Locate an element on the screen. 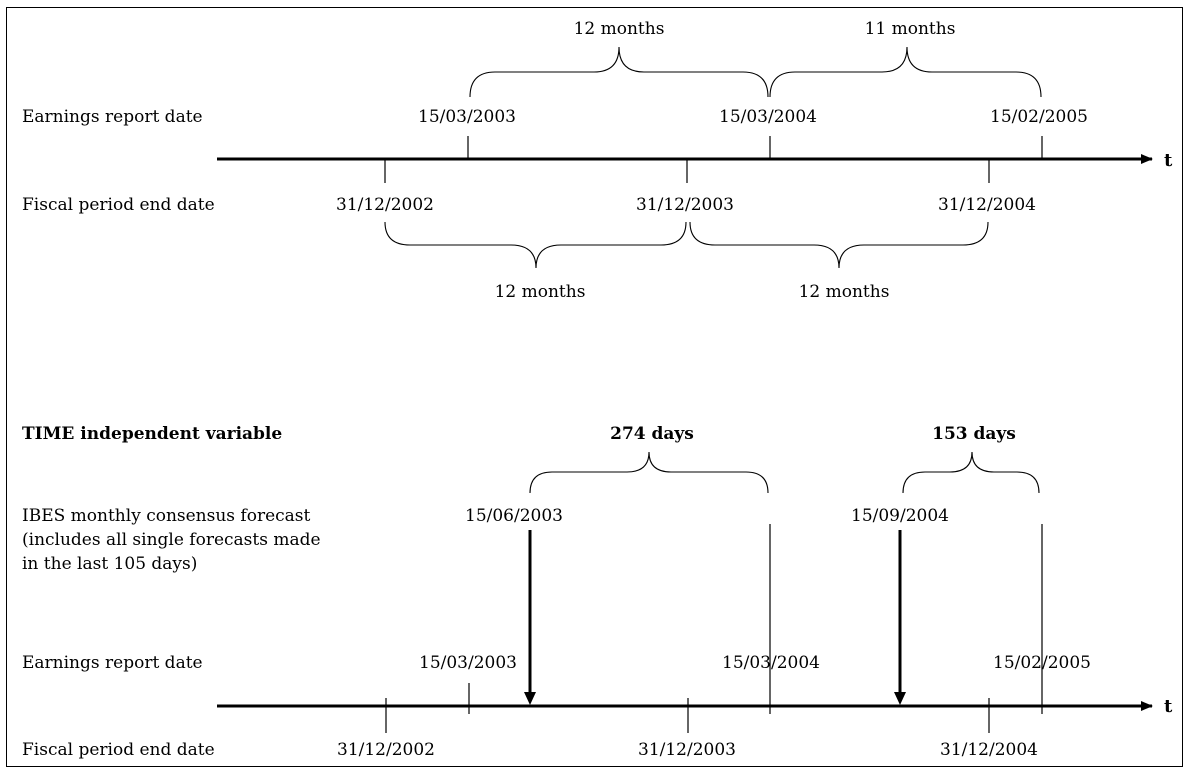 Image resolution: width=1183 pixels, height=767 pixels. bottom-fiscal-date-3: 31/12/2004 is located at coordinates (989, 750).